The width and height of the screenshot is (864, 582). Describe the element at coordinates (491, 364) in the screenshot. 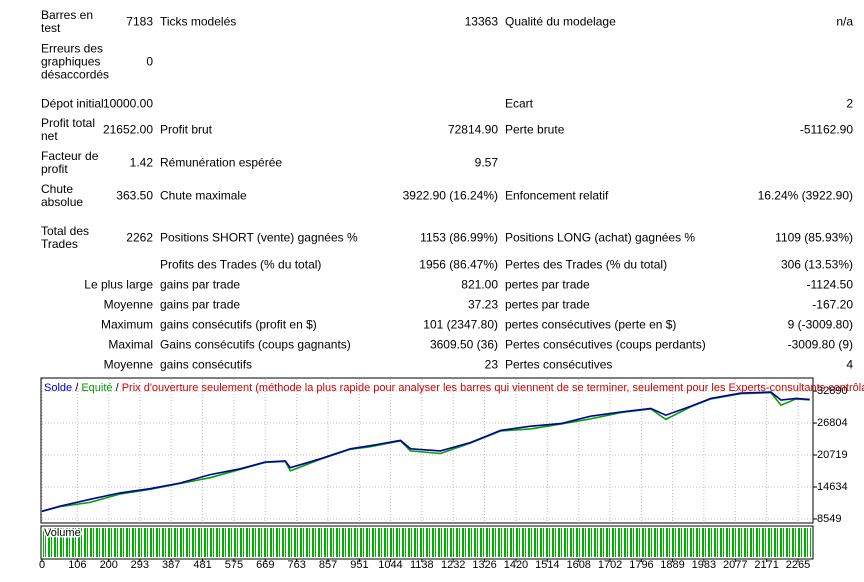

I see `report-cell: 23` at that location.